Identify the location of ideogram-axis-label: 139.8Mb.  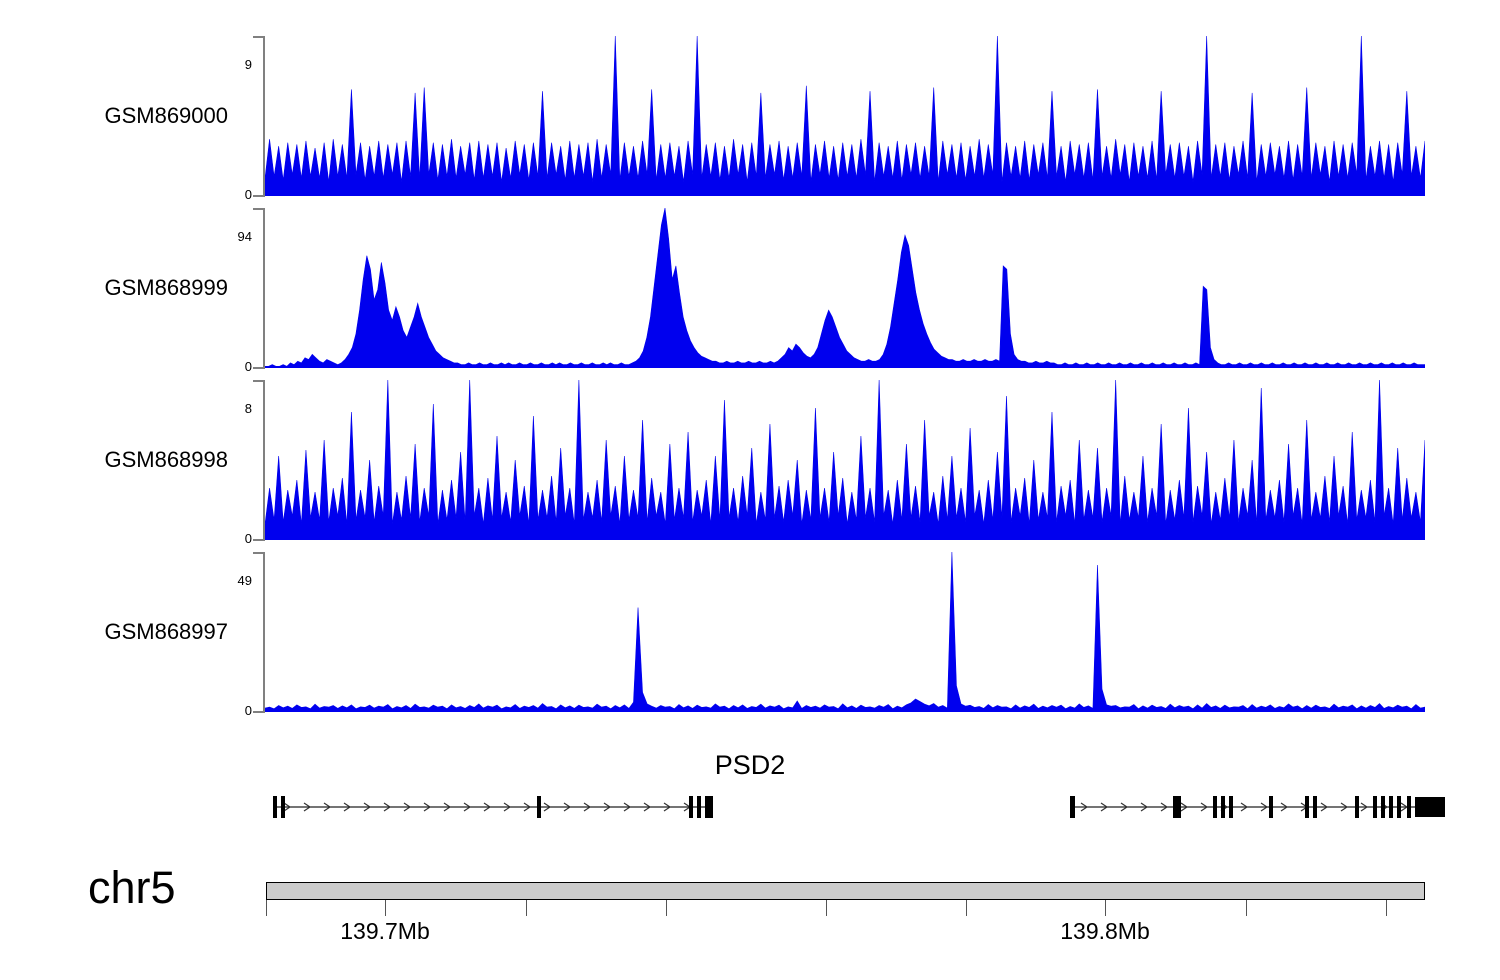
(1105, 931).